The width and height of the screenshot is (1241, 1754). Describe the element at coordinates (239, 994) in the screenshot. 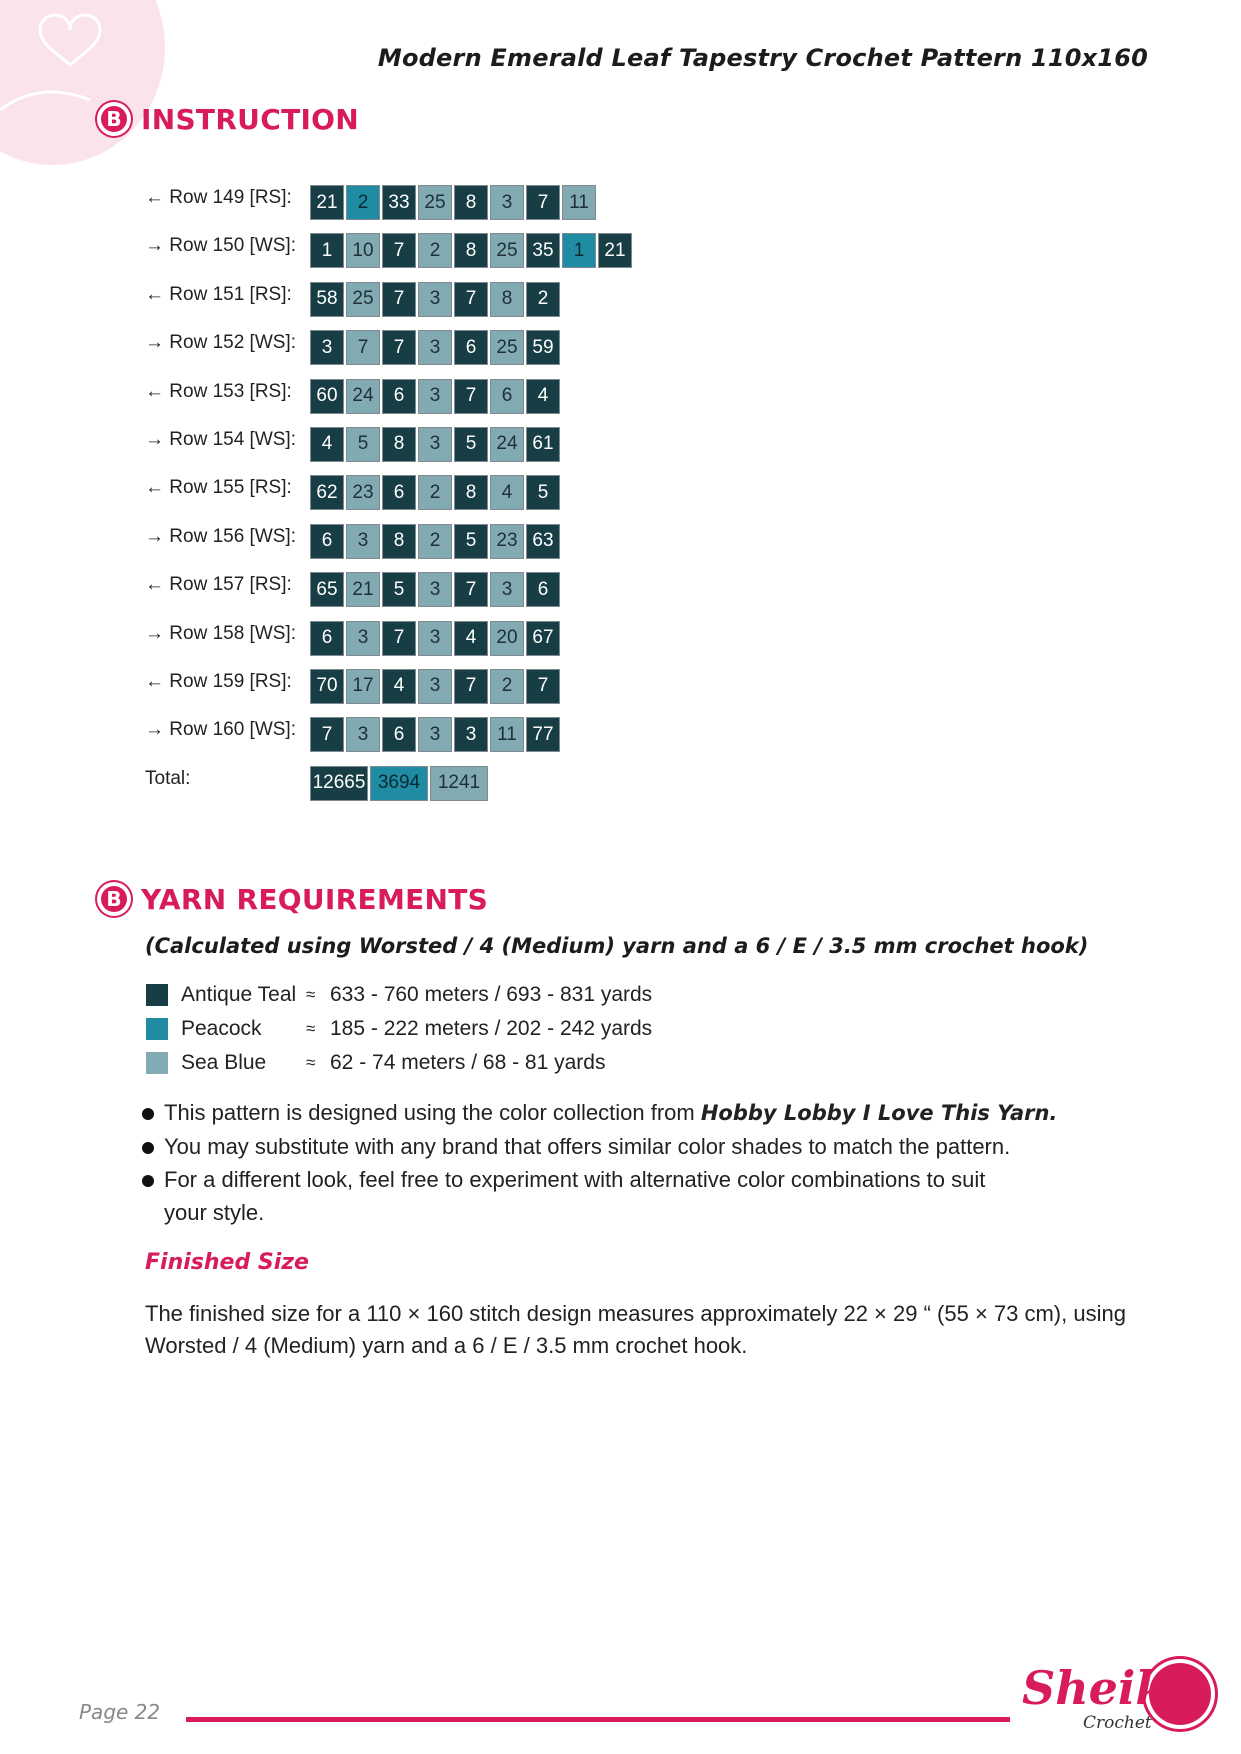

I see `yarn-color-name: Antique Teal` at that location.